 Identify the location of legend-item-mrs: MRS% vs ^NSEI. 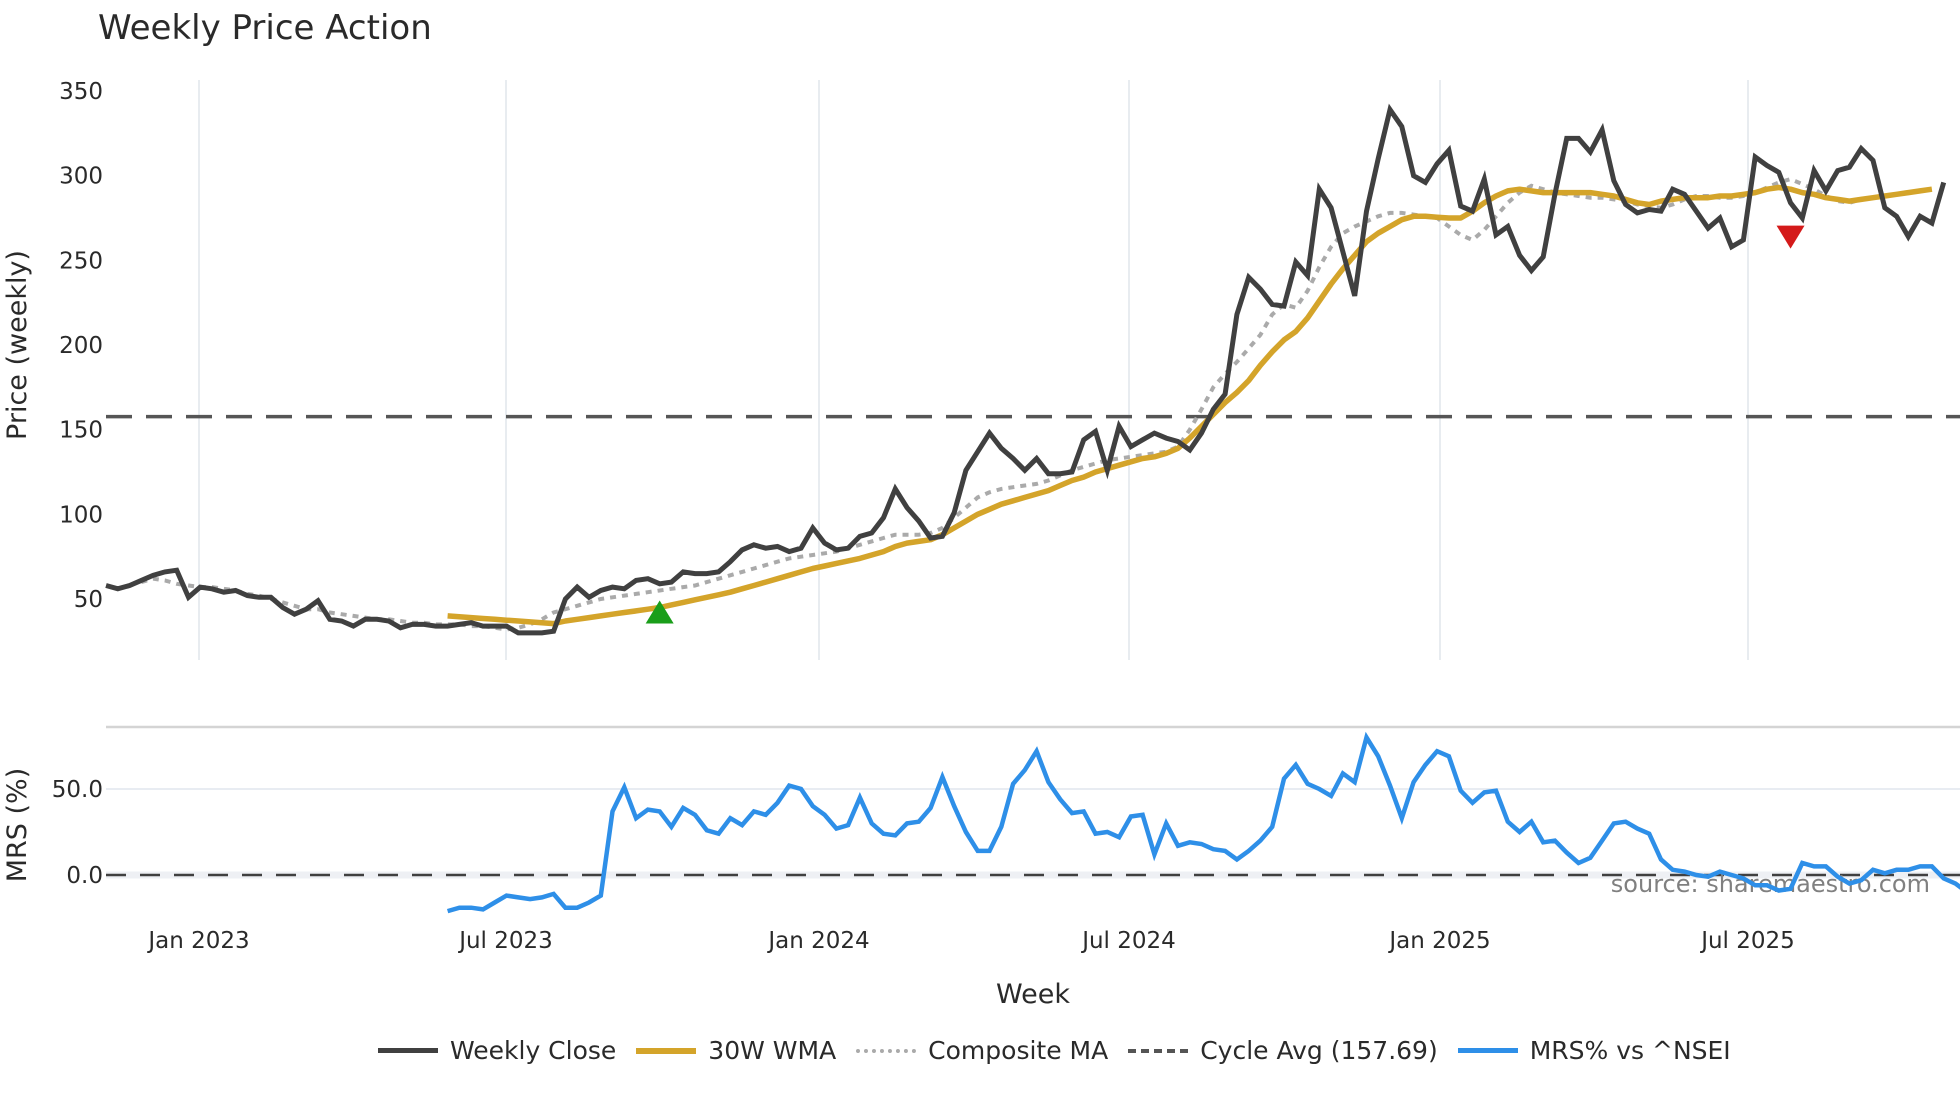
(1594, 1050).